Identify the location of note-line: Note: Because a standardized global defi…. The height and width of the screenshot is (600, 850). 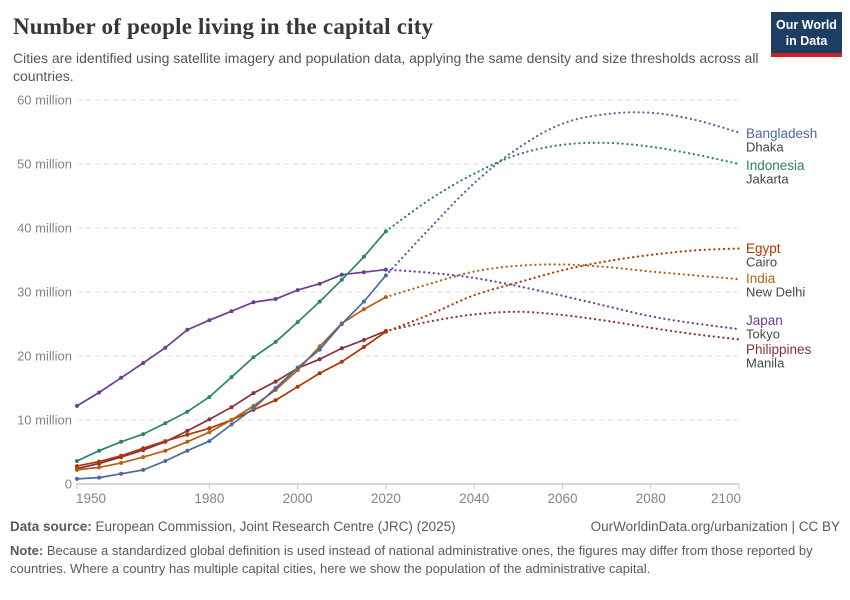
(425, 560).